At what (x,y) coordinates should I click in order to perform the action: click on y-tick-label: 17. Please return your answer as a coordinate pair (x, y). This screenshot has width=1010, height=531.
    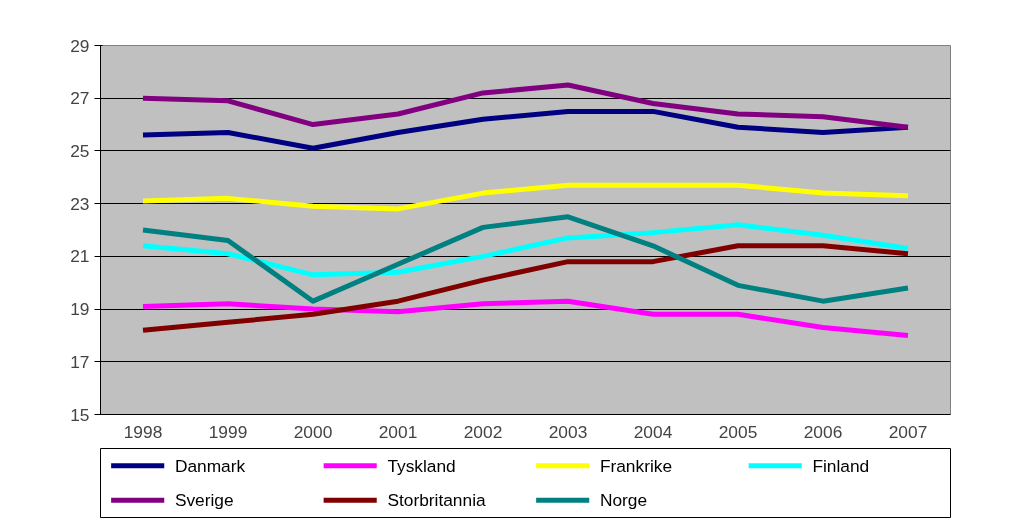
    Looking at the image, I should click on (80, 361).